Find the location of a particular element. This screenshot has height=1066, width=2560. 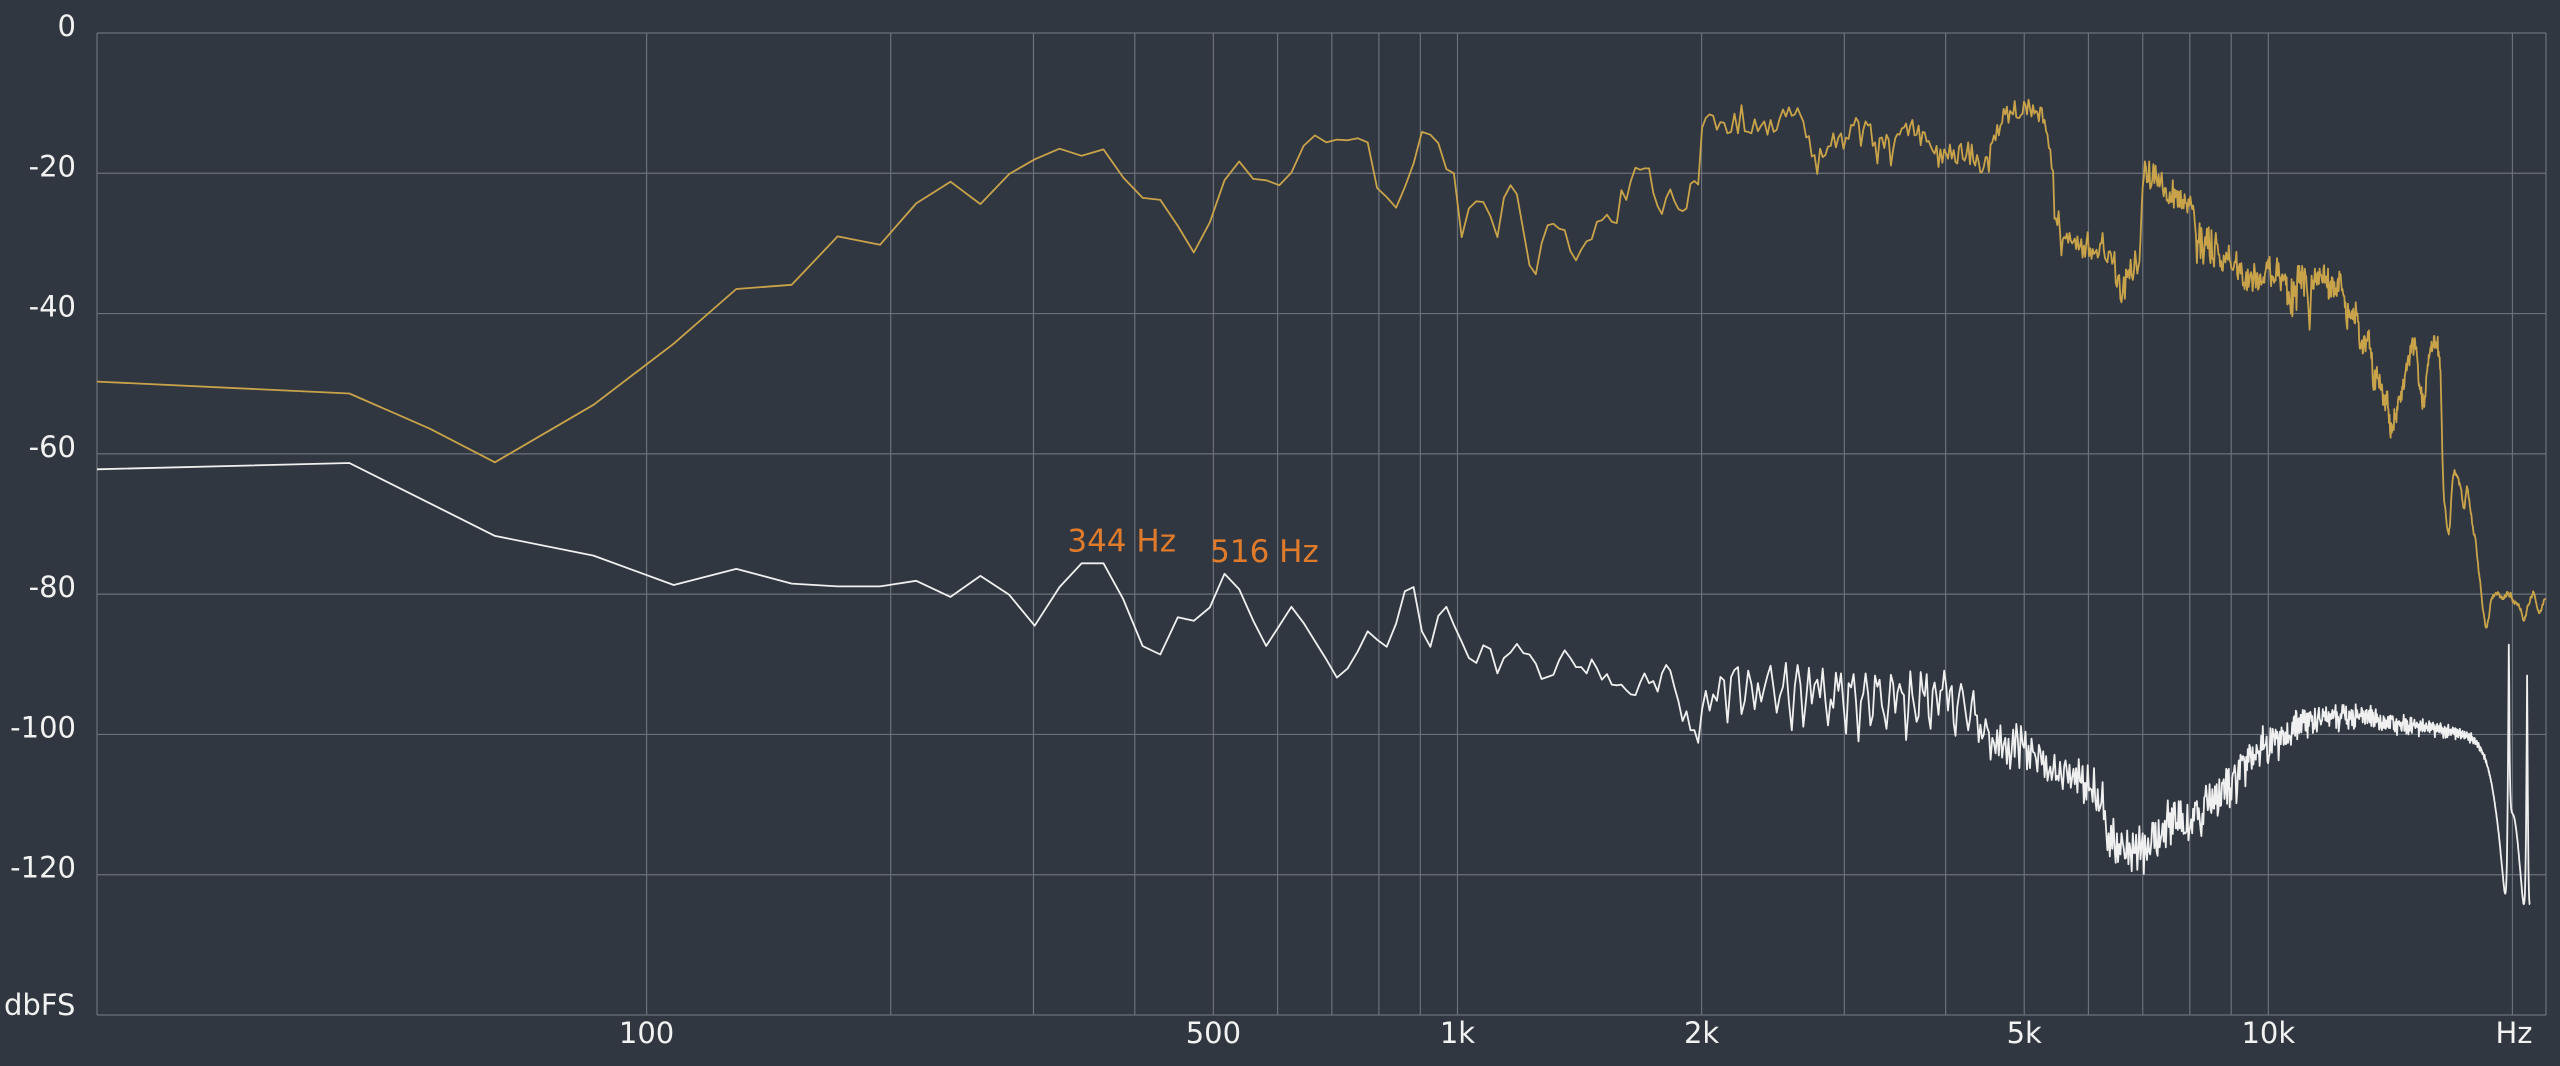

y-unit-label: dbFS is located at coordinates (39, 1005).